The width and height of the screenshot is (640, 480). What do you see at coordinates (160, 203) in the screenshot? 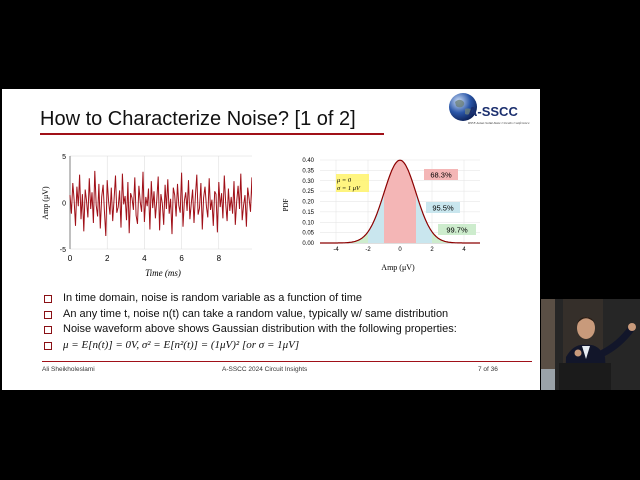
I see `waveform-series` at bounding box center [160, 203].